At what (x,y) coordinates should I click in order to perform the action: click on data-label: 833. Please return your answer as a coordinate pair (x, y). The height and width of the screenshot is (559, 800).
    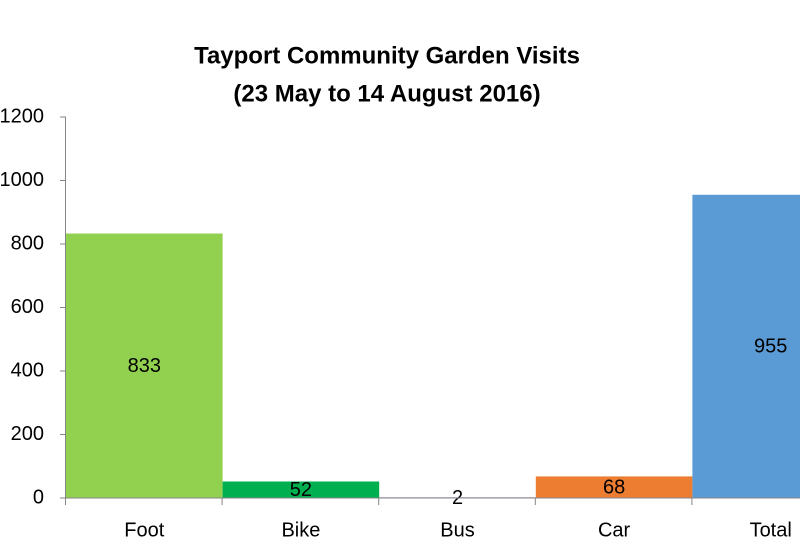
    Looking at the image, I should click on (144, 366).